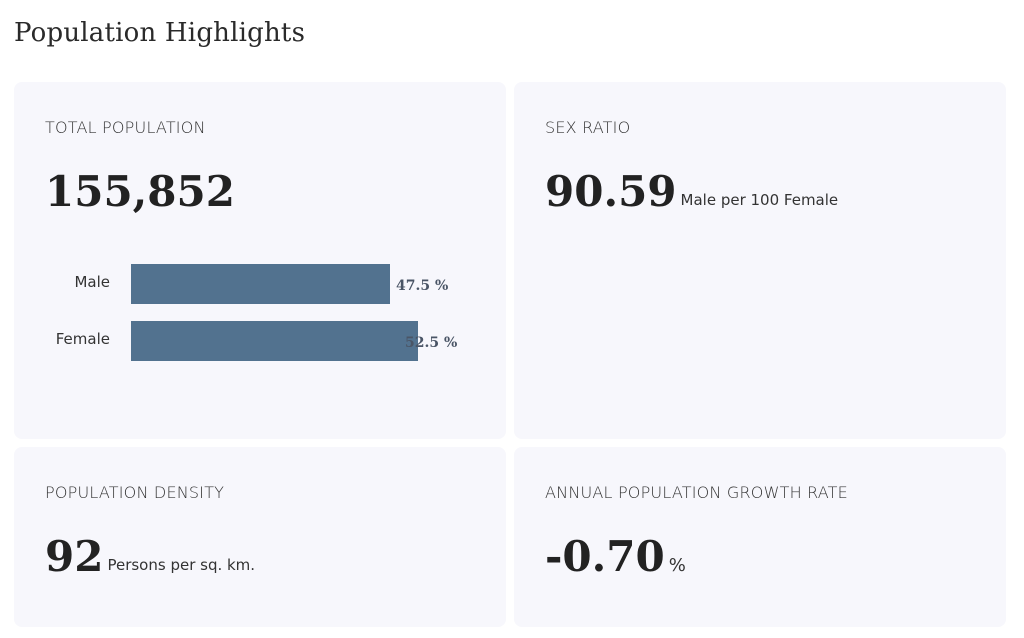  What do you see at coordinates (82, 339) in the screenshot?
I see `bar-label-female: Female` at bounding box center [82, 339].